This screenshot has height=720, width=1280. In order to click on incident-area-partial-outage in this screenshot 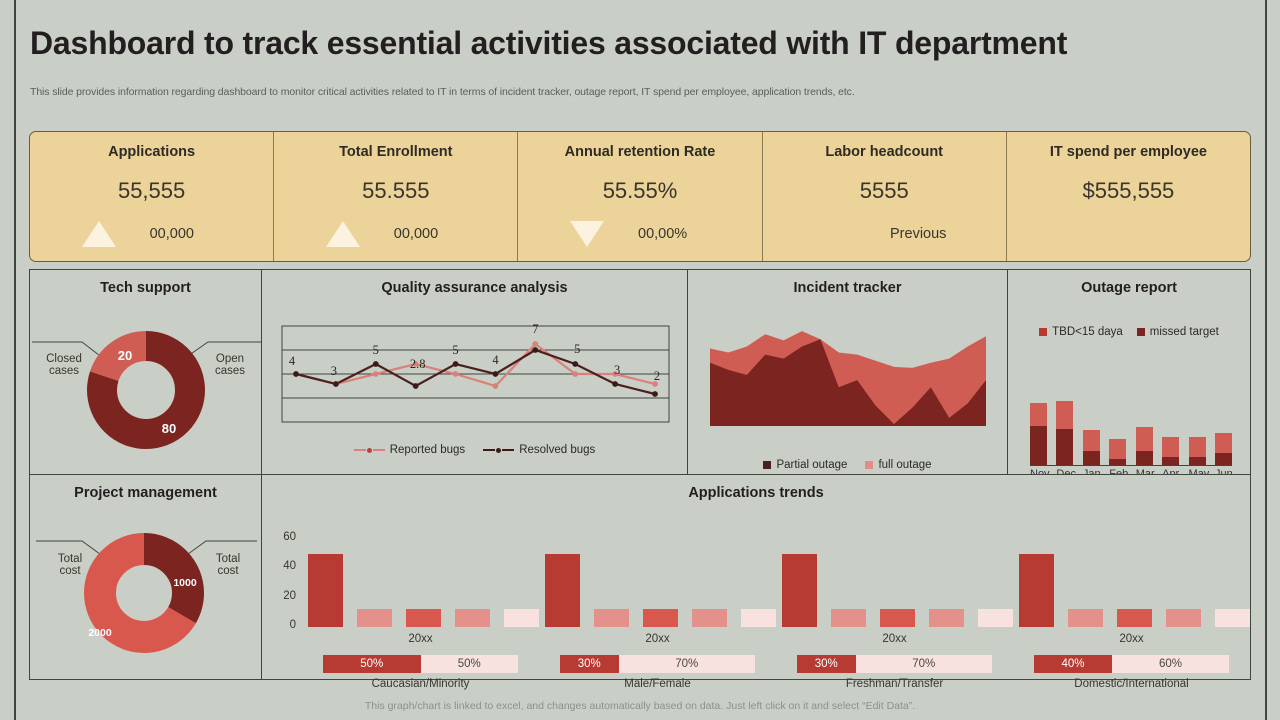, I will do `click(848, 382)`.